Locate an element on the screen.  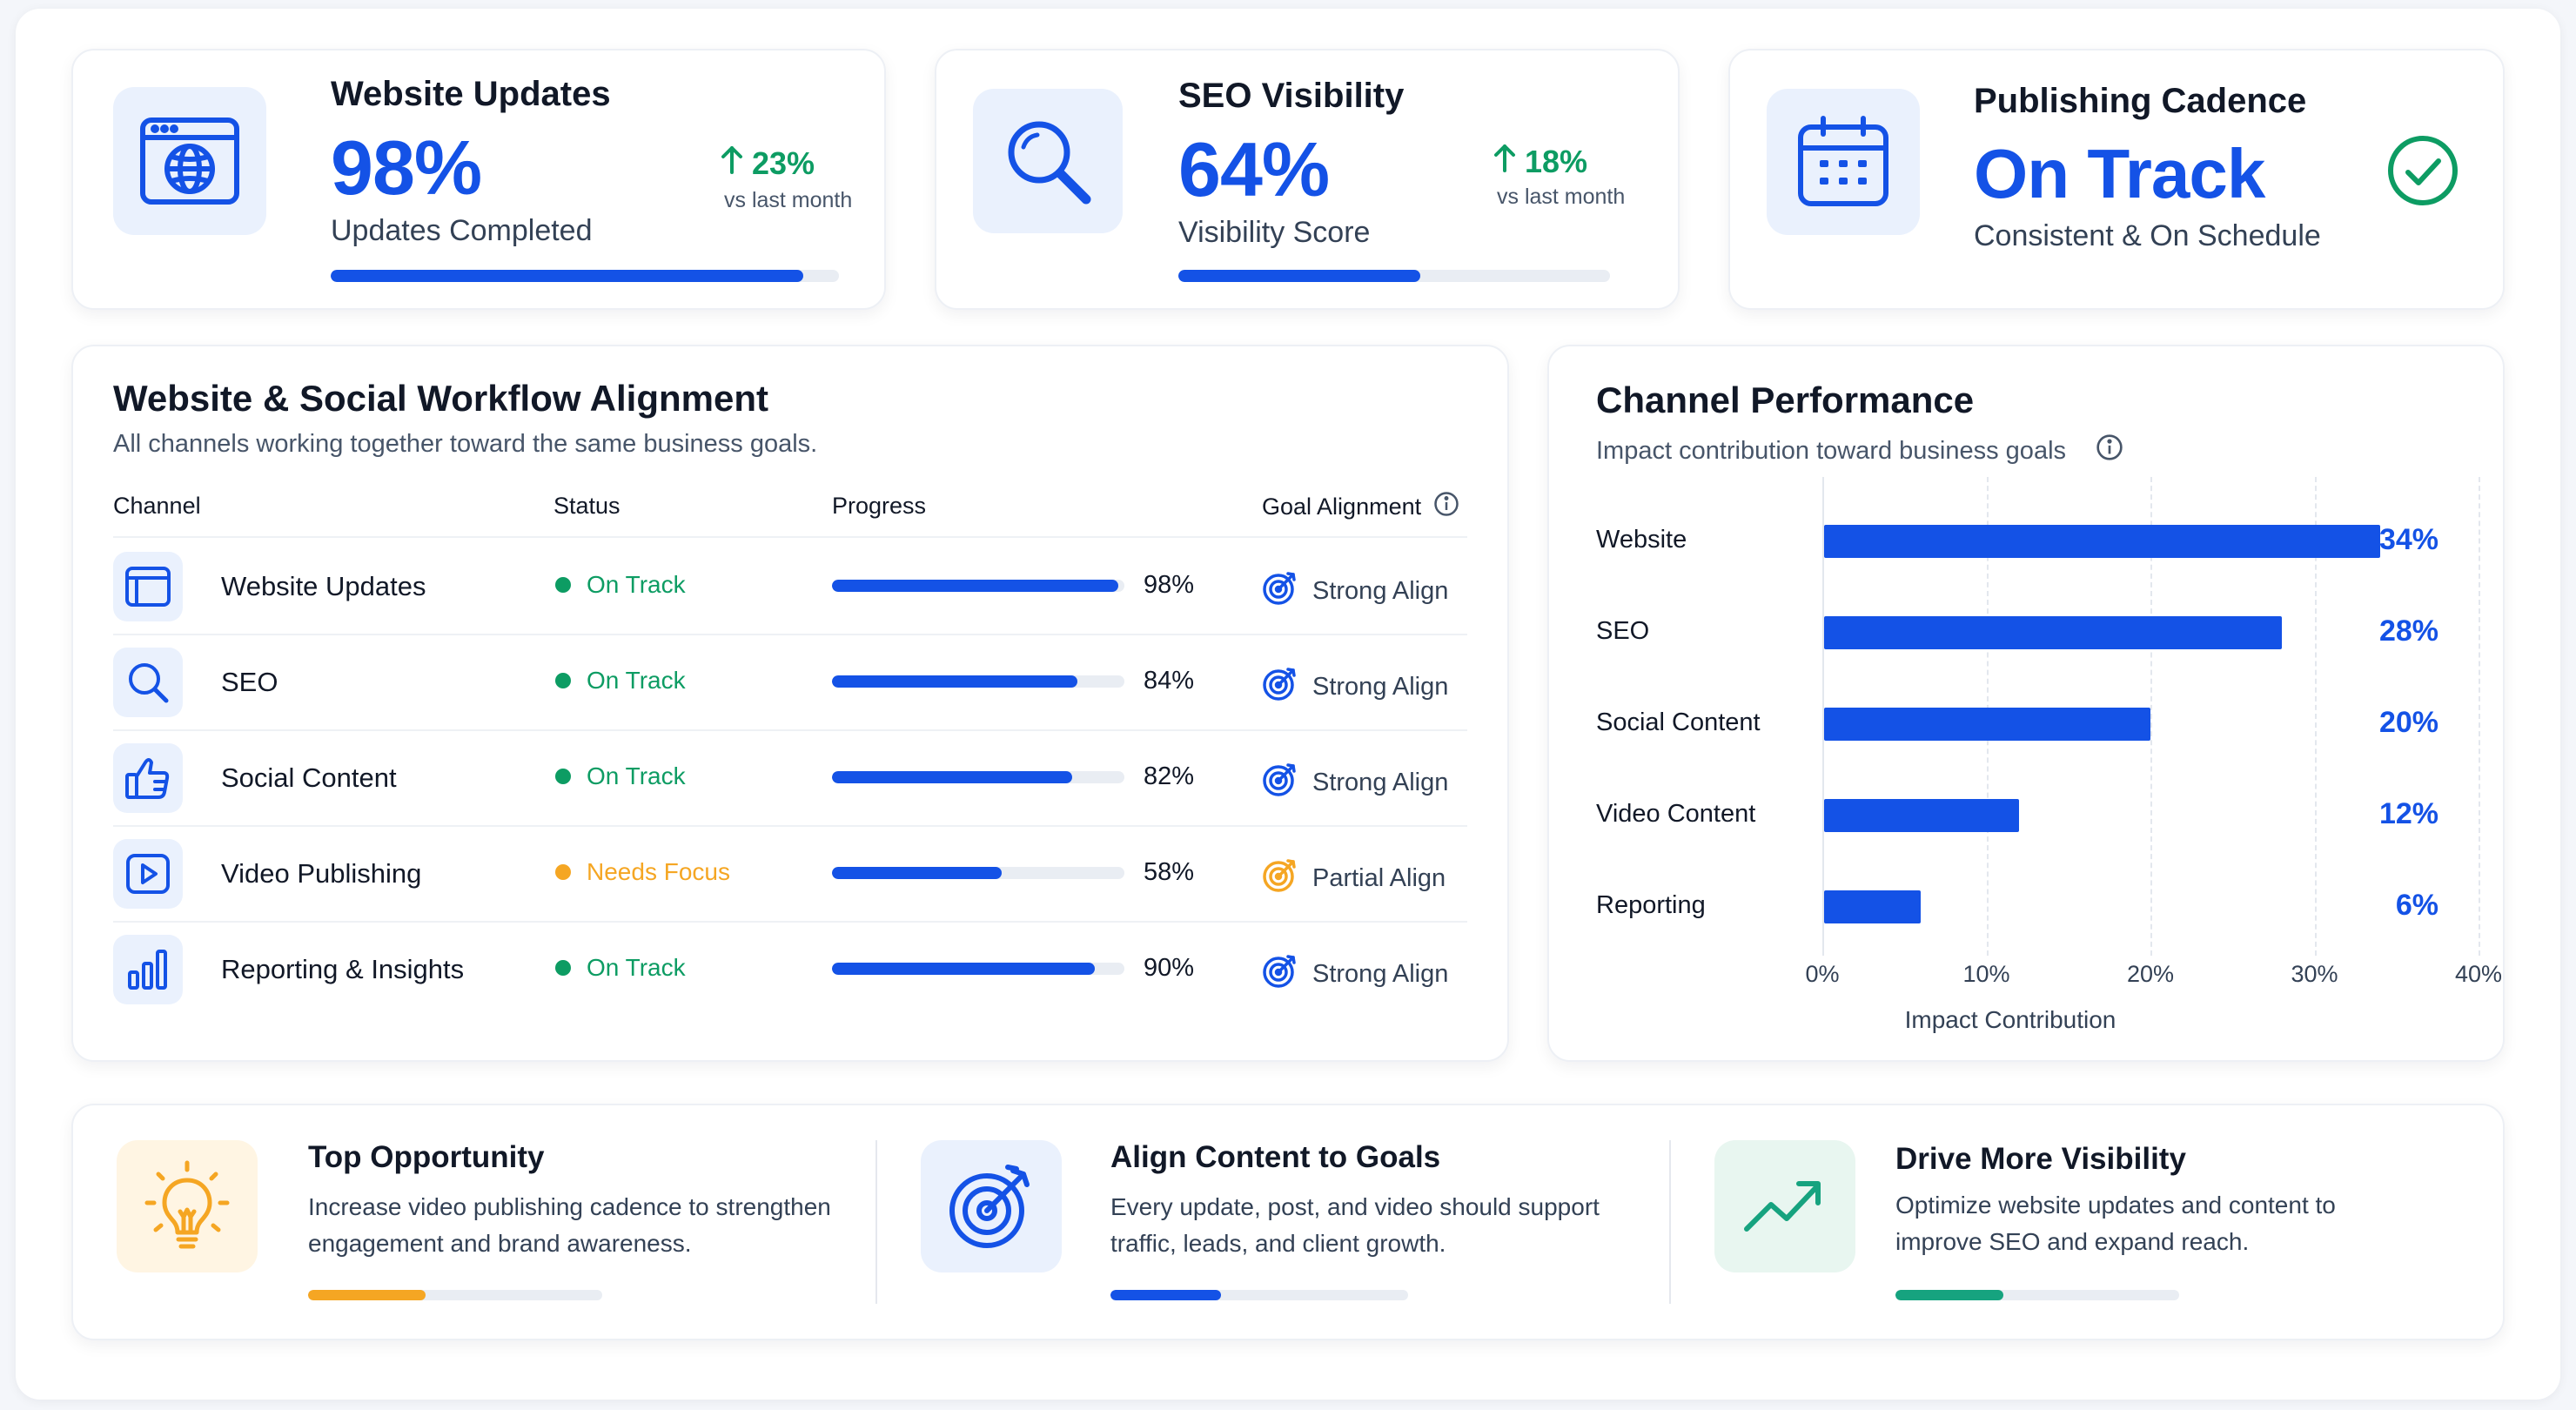
kpi-subtitle: Visibility Score is located at coordinates (1274, 233).